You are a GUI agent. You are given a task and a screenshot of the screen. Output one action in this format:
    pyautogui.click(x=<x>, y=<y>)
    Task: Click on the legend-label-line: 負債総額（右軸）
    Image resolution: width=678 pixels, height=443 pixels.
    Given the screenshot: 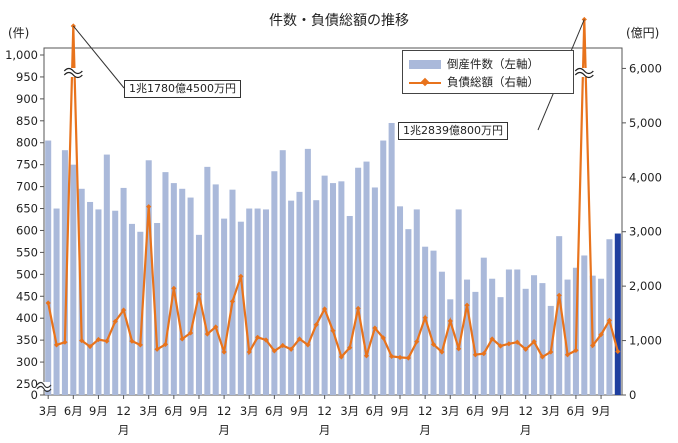 What is the action you would take?
    pyautogui.click(x=493, y=82)
    